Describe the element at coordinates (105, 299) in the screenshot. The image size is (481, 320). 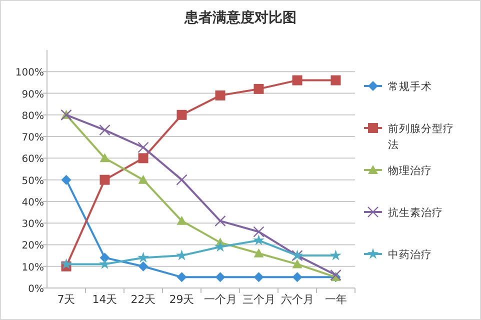
I see `x-tick-label: 14天` at that location.